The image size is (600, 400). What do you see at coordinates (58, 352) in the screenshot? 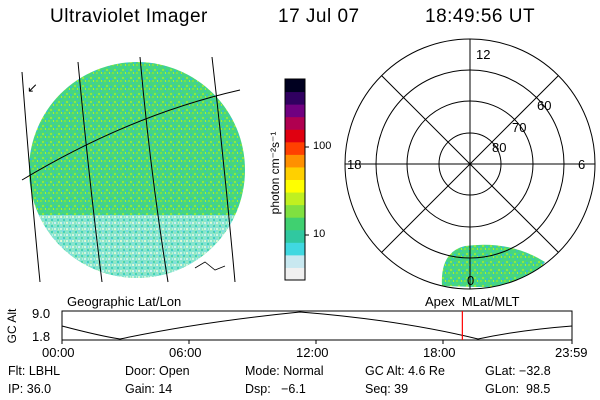
I see `xtick-0000: 00:00` at bounding box center [58, 352].